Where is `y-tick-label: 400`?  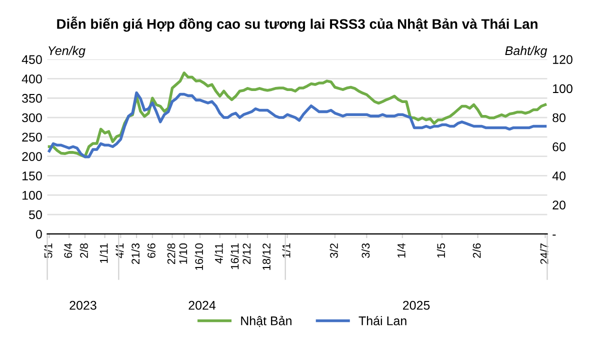 y-tick-label: 400 is located at coordinates (32, 79).